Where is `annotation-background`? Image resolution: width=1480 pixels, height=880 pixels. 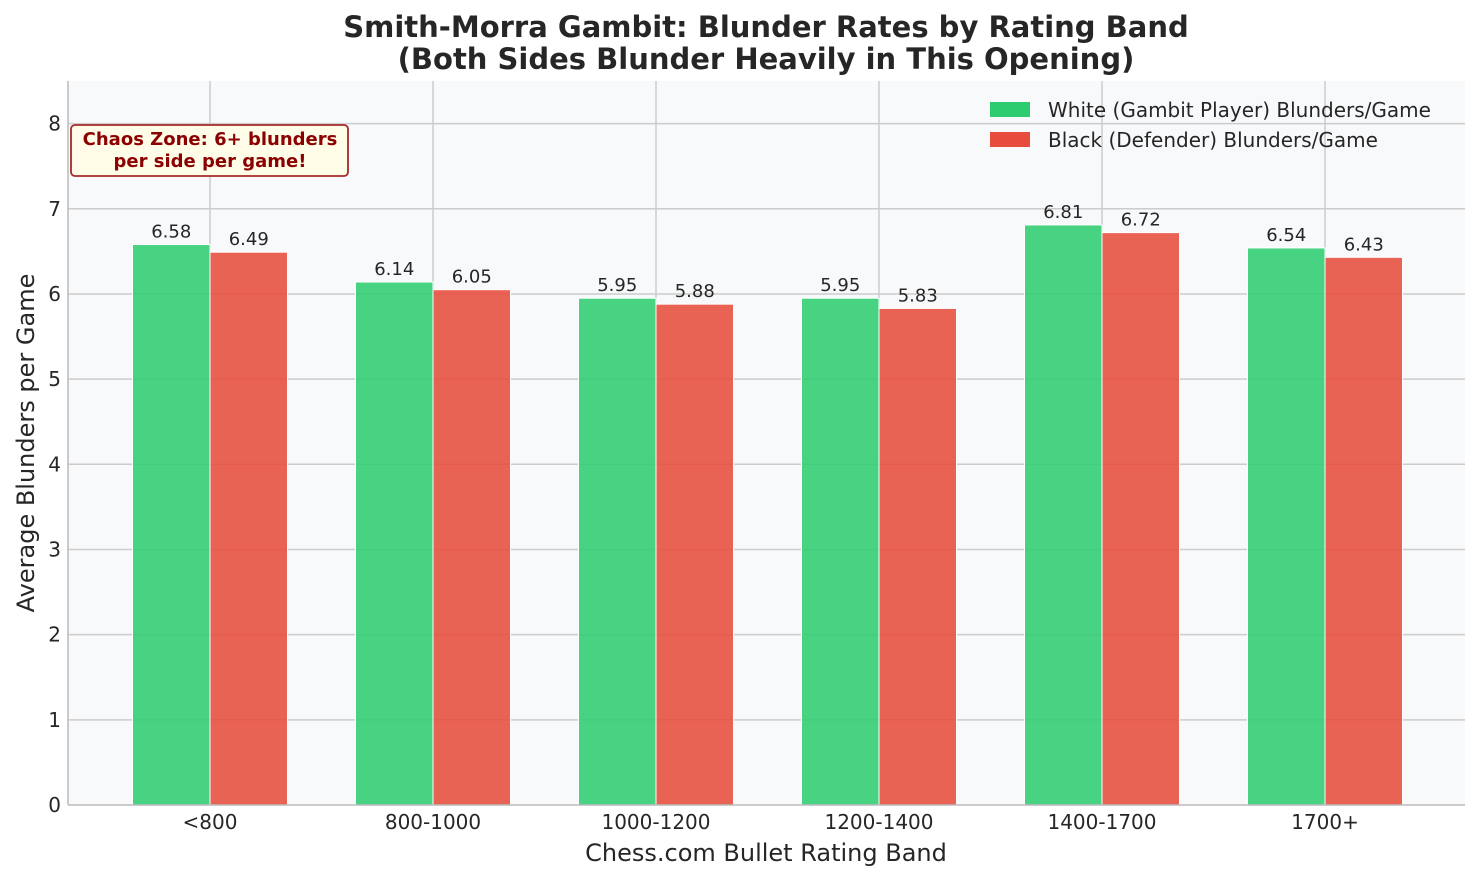 annotation-background is located at coordinates (209, 150).